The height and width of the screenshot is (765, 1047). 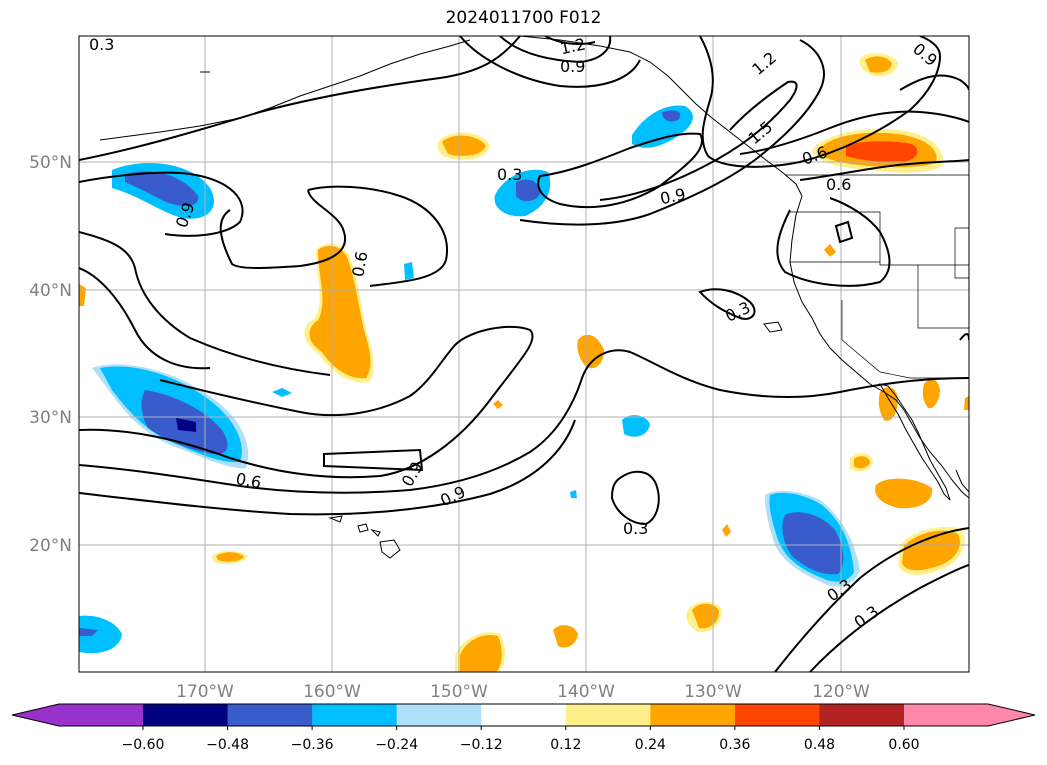 What do you see at coordinates (35, 715) in the screenshot?
I see `colorbar-extend-low` at bounding box center [35, 715].